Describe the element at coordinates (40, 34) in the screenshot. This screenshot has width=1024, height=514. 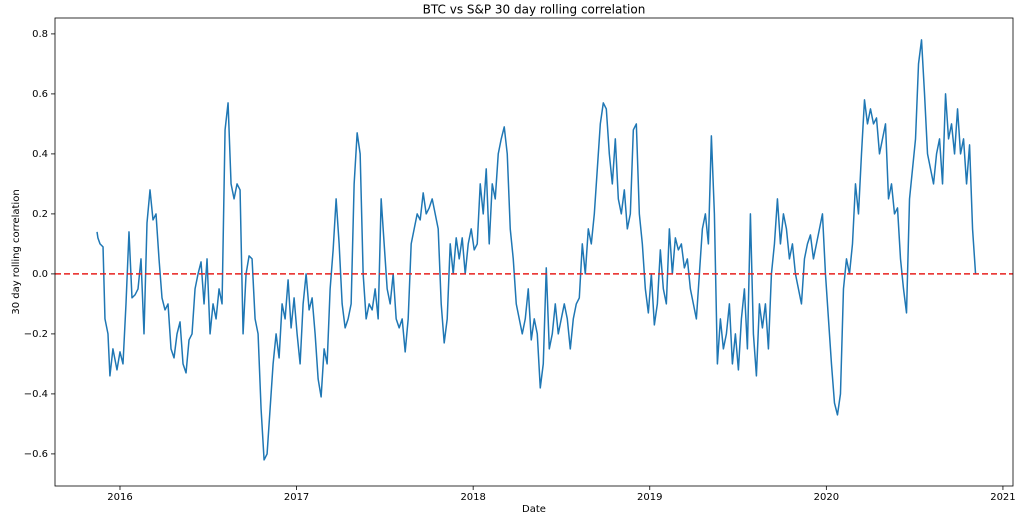
I see `y-tick-label: 0.8` at that location.